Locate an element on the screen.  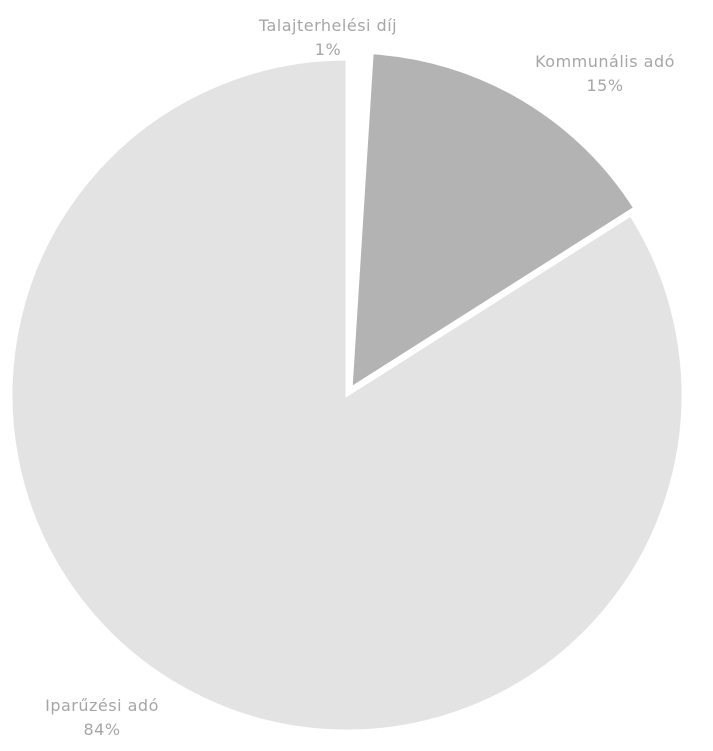
slice-name: Talajterhelési díj is located at coordinates (328, 25).